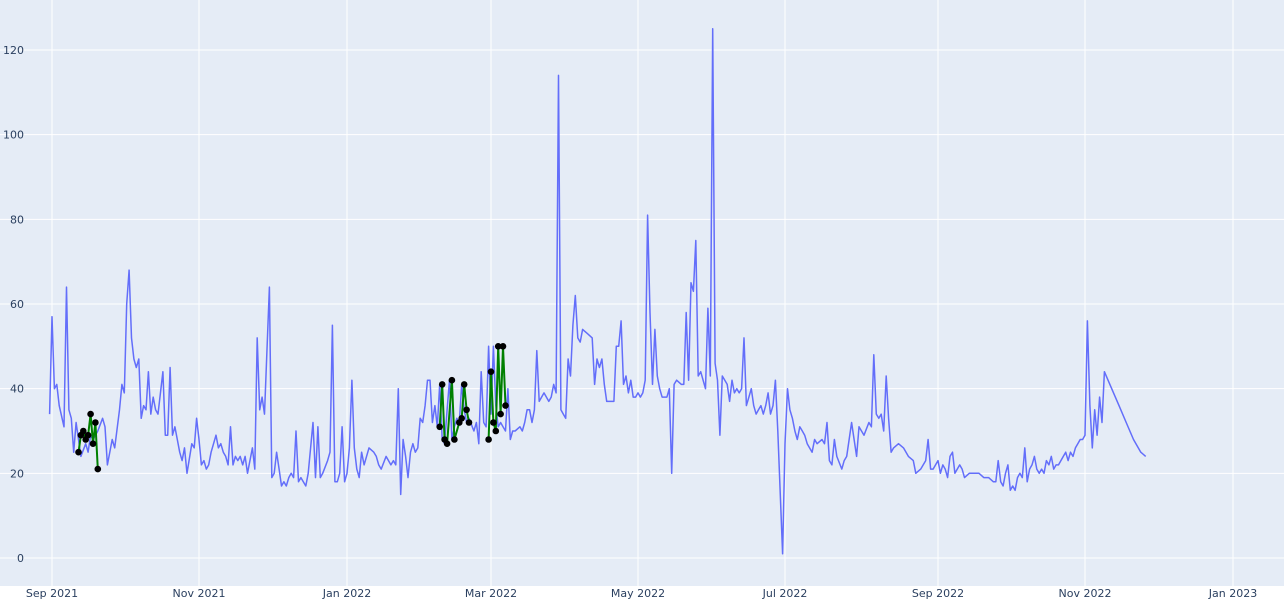 The width and height of the screenshot is (1284, 604). I want to click on x-tick-label: Jan 2022, so click(346, 593).